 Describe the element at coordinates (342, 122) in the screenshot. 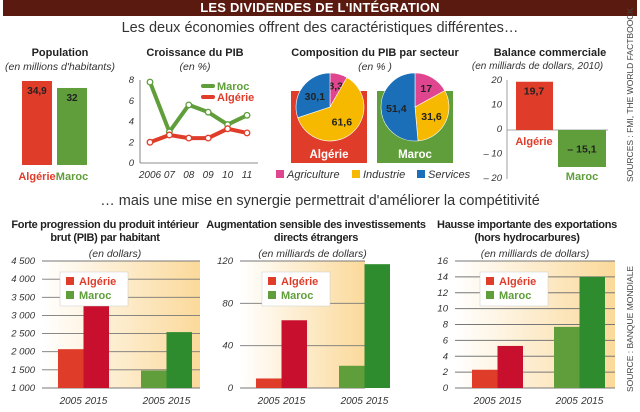

I see `pie-value-label: 61,6` at that location.